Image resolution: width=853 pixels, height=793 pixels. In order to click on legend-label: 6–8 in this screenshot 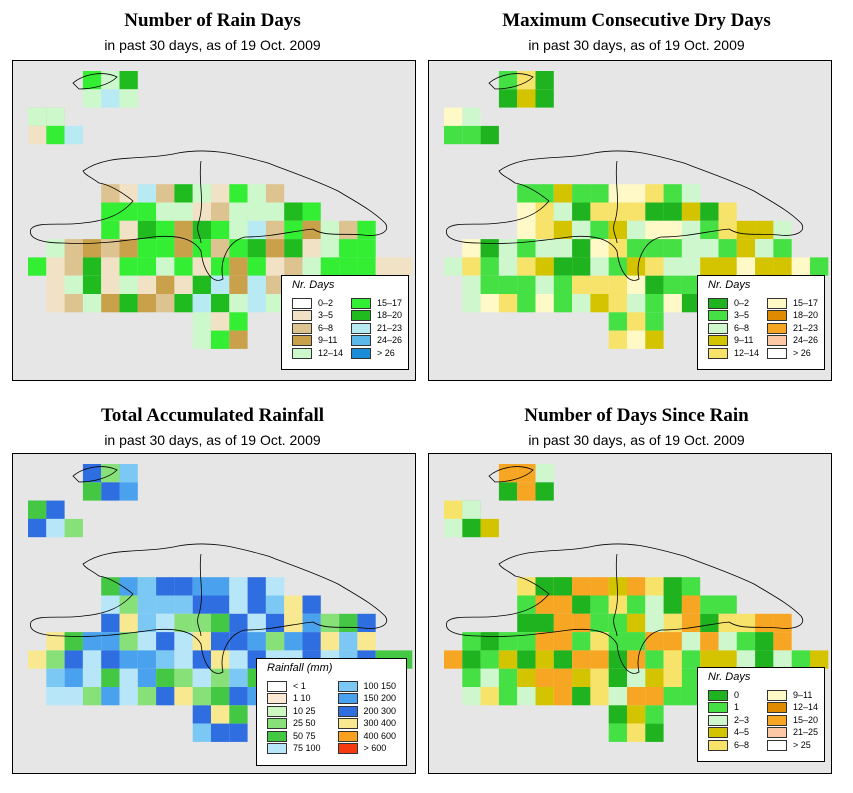, I will do `click(326, 327)`.